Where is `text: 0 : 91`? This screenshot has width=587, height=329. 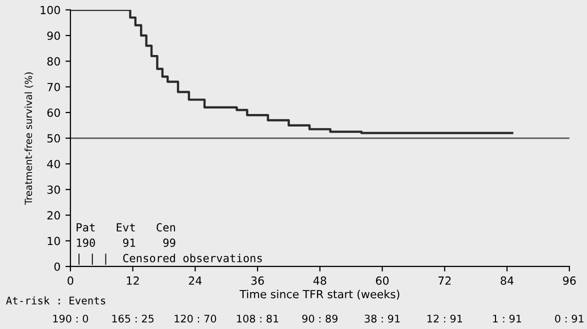 text: 0 : 91 is located at coordinates (569, 318).